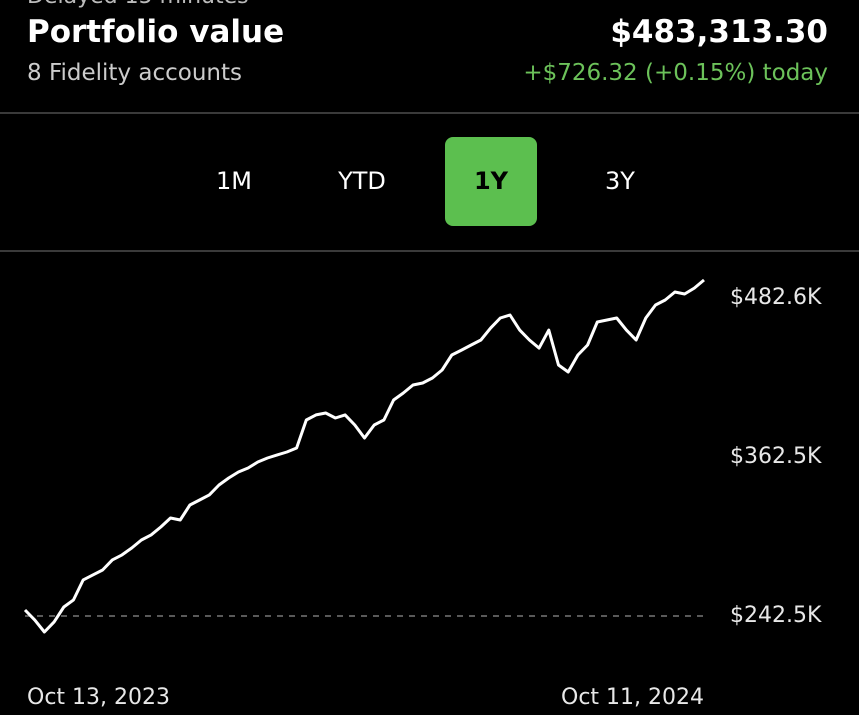 The width and height of the screenshot is (859, 715). Describe the element at coordinates (234, 181) in the screenshot. I see `range-tab: 1M` at that location.